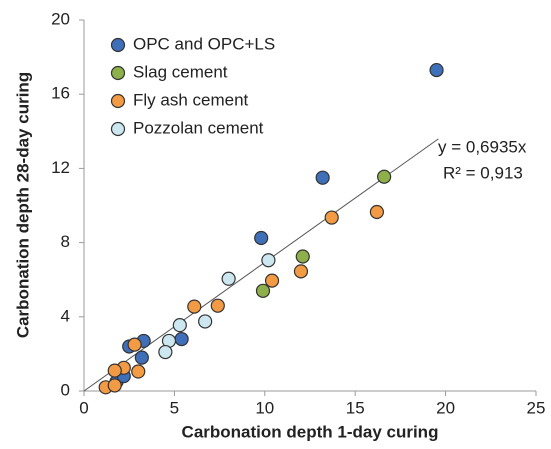 The width and height of the screenshot is (551, 449). I want to click on y-tick-label: 16, so click(60, 93).